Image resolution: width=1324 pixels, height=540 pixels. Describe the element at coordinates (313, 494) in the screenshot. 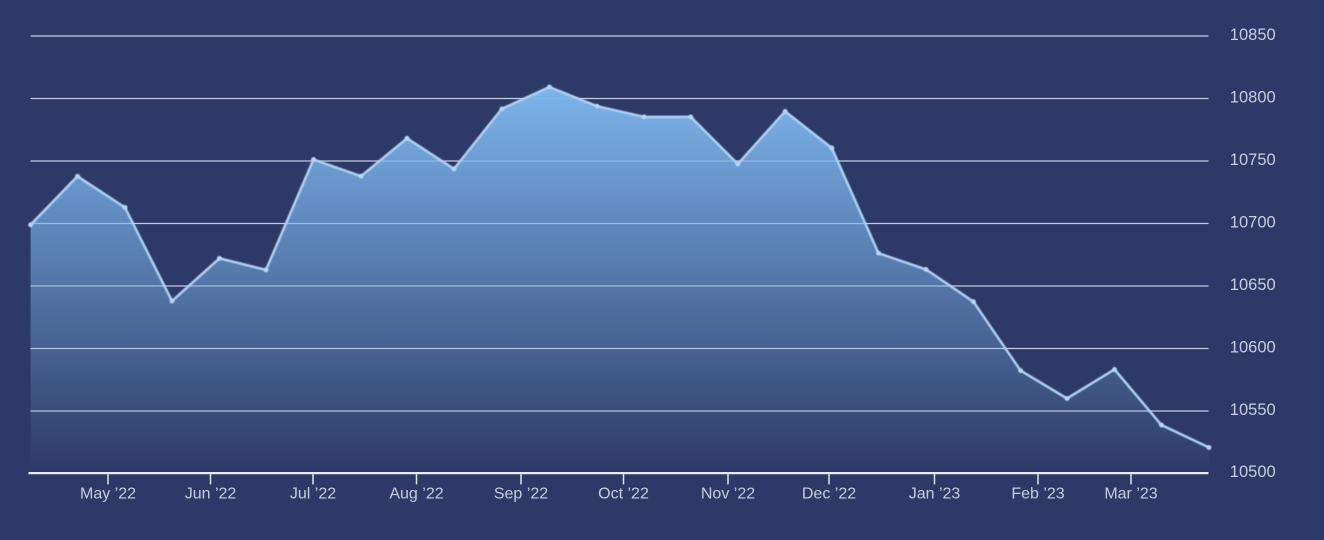

I see `svg-text: Jul ’22` at that location.